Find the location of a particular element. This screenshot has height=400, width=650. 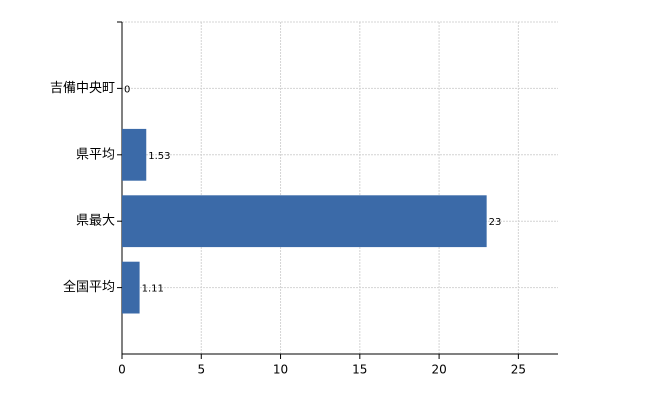

y-tick-label: 吉備中央町 is located at coordinates (82, 88).